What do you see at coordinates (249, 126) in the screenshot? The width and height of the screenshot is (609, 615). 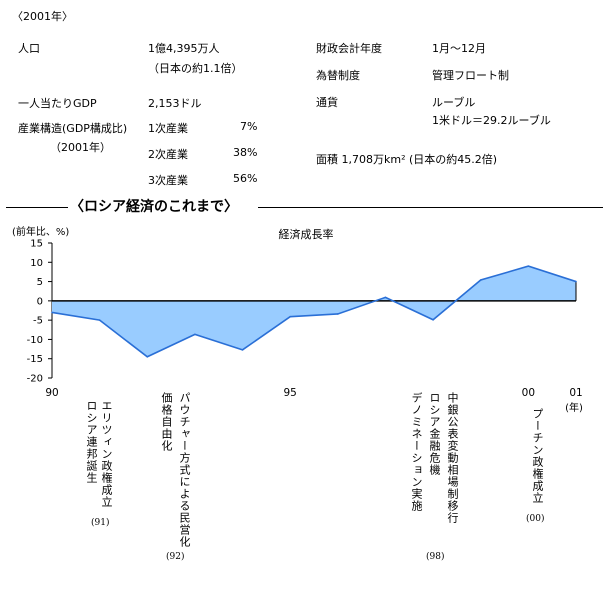 I see `sector-share: 7%` at bounding box center [249, 126].